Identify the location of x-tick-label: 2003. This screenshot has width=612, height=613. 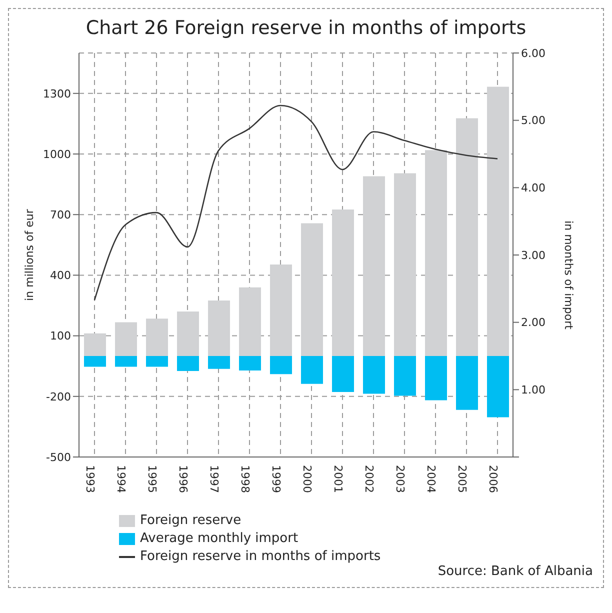
(400, 479).